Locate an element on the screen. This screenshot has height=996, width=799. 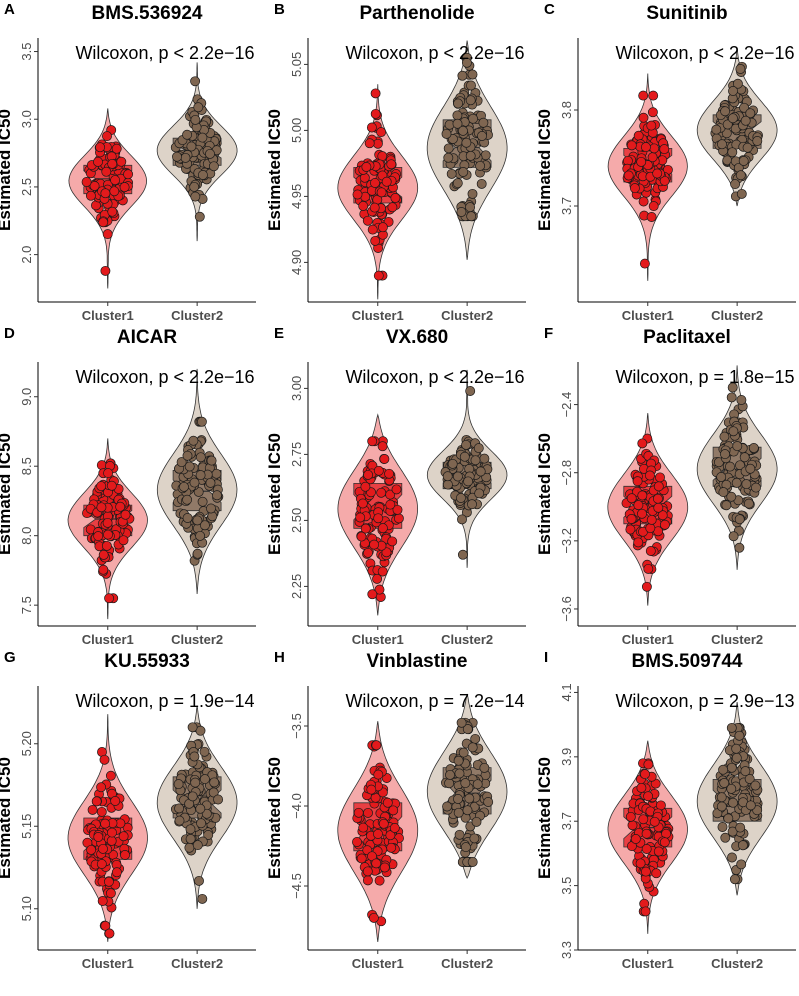
y-tick-label: 3.00 is located at coordinates (296, 388).